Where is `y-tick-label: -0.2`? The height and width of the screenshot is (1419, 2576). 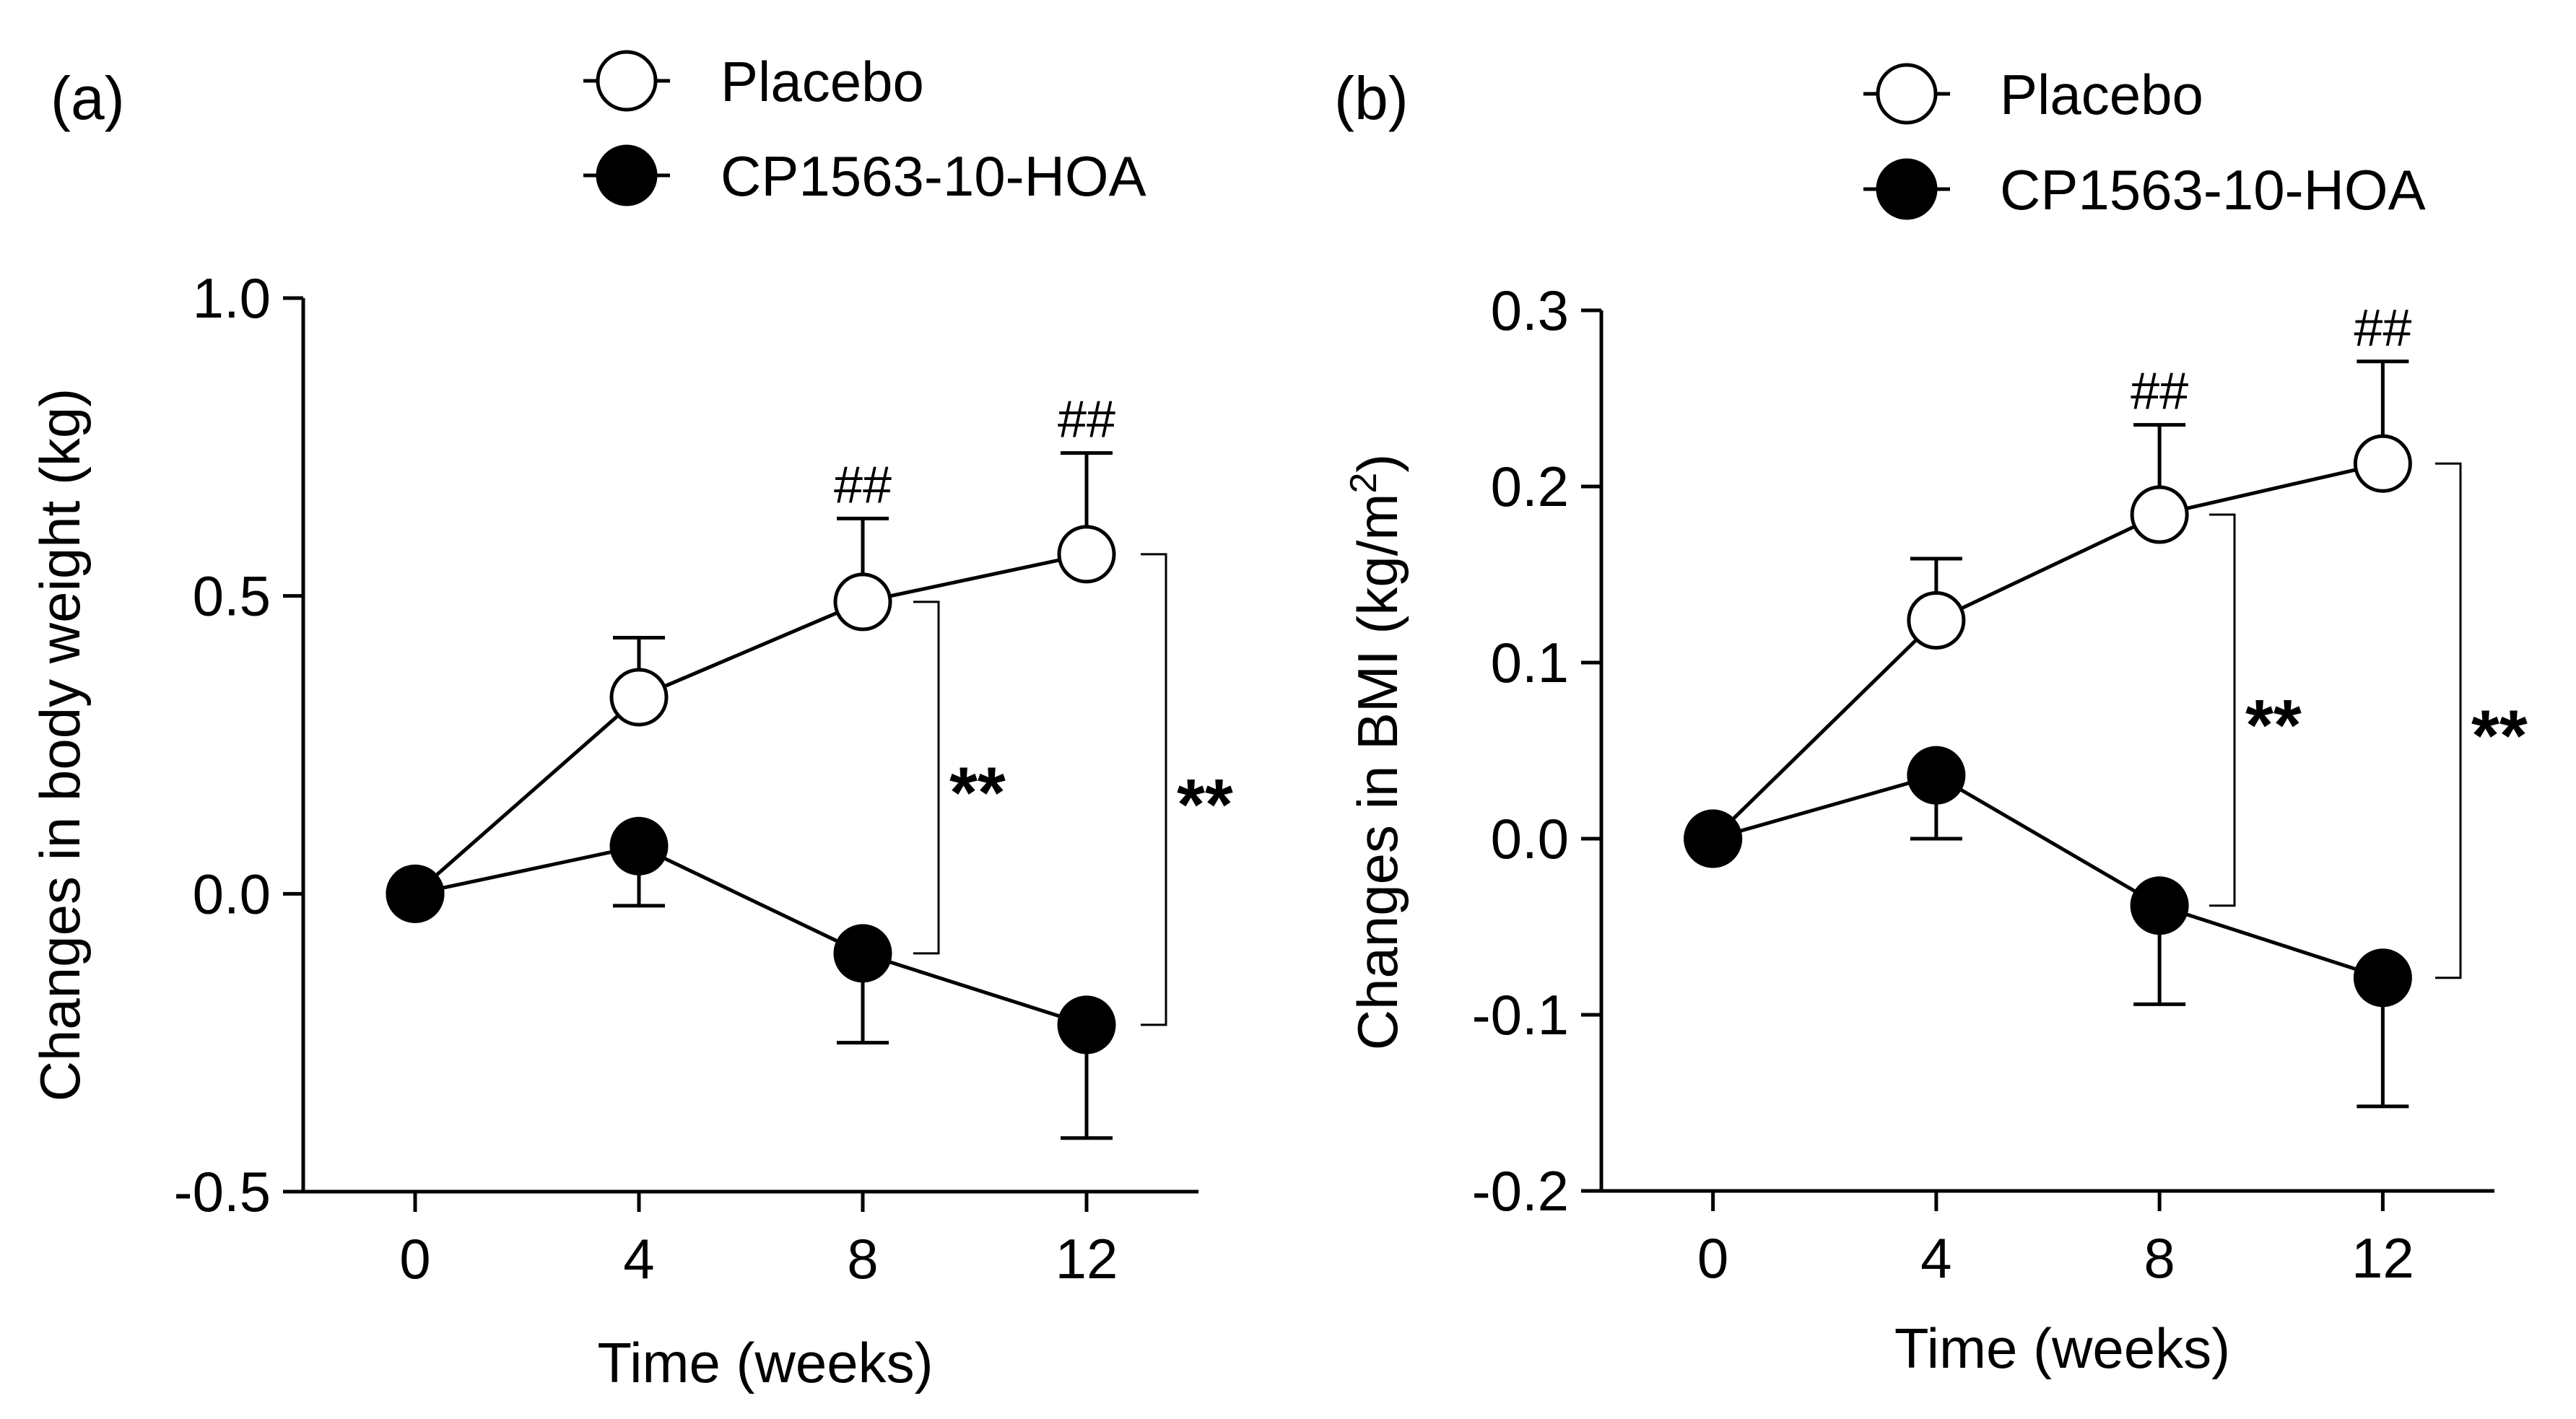
y-tick-label: -0.2 is located at coordinates (1520, 1191).